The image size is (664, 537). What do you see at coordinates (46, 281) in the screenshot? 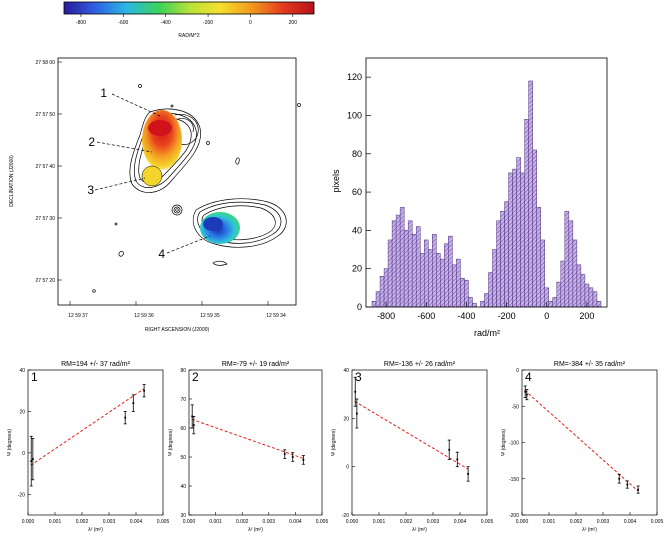
I see `map-ytick-label: 27 57 20` at bounding box center [46, 281].